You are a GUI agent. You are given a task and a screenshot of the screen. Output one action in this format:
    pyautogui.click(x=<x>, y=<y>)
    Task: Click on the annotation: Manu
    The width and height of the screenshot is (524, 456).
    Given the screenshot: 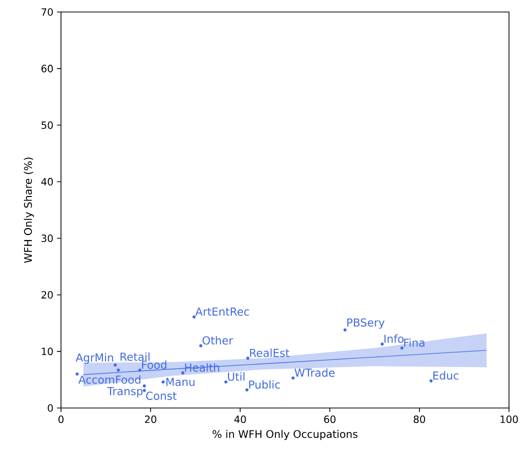 What is the action you would take?
    pyautogui.click(x=180, y=382)
    